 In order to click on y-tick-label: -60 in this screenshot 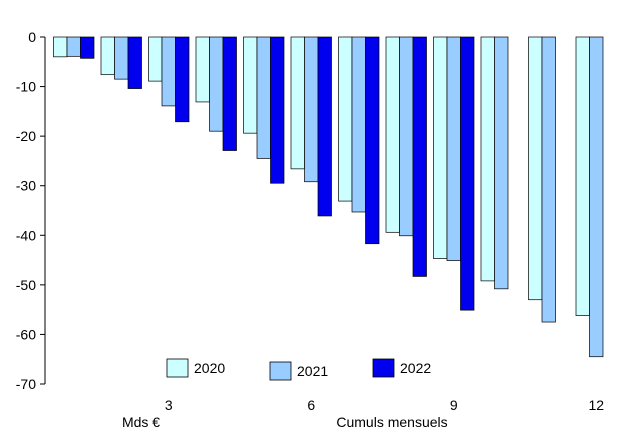, I will do `click(26, 334)`.